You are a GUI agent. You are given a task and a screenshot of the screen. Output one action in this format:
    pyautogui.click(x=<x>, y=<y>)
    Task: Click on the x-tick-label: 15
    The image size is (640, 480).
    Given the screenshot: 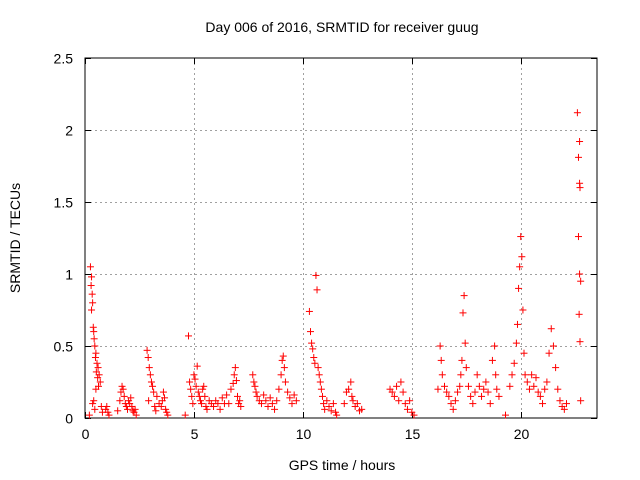 What is the action you would take?
    pyautogui.click(x=413, y=434)
    